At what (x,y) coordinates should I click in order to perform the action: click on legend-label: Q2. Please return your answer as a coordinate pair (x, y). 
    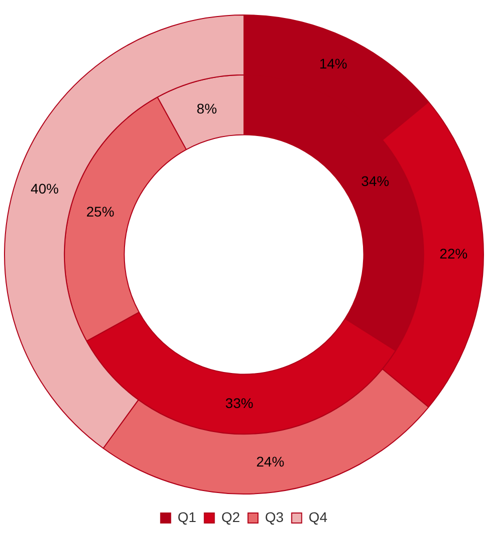
    Looking at the image, I should click on (230, 516).